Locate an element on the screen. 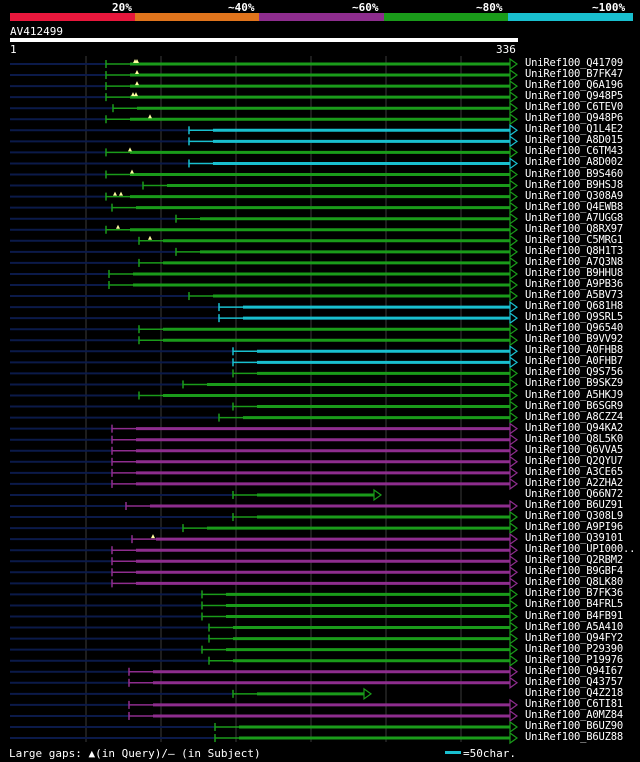 This screenshot has width=640, height=762. hit-label: UniRef100_Q9SRL5 is located at coordinates (574, 317).